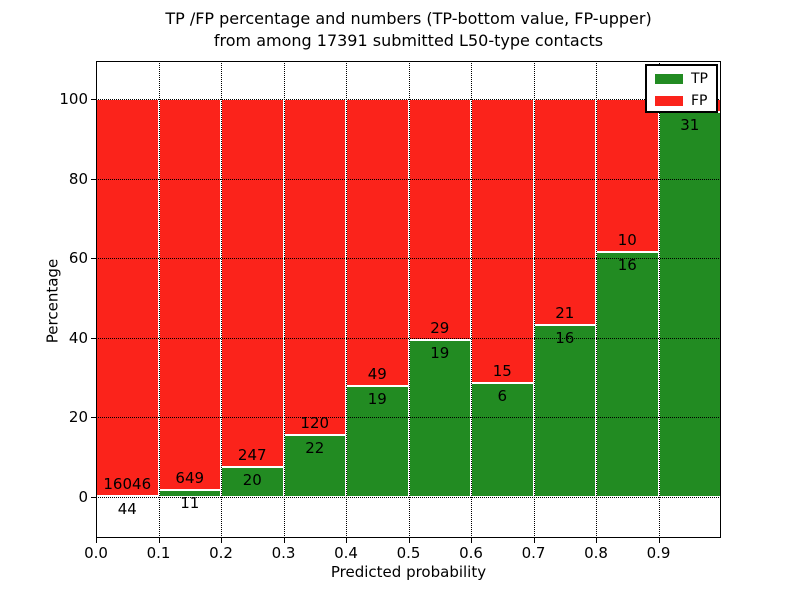  What do you see at coordinates (627, 240) in the screenshot?
I see `fp-count-label: 10` at bounding box center [627, 240].